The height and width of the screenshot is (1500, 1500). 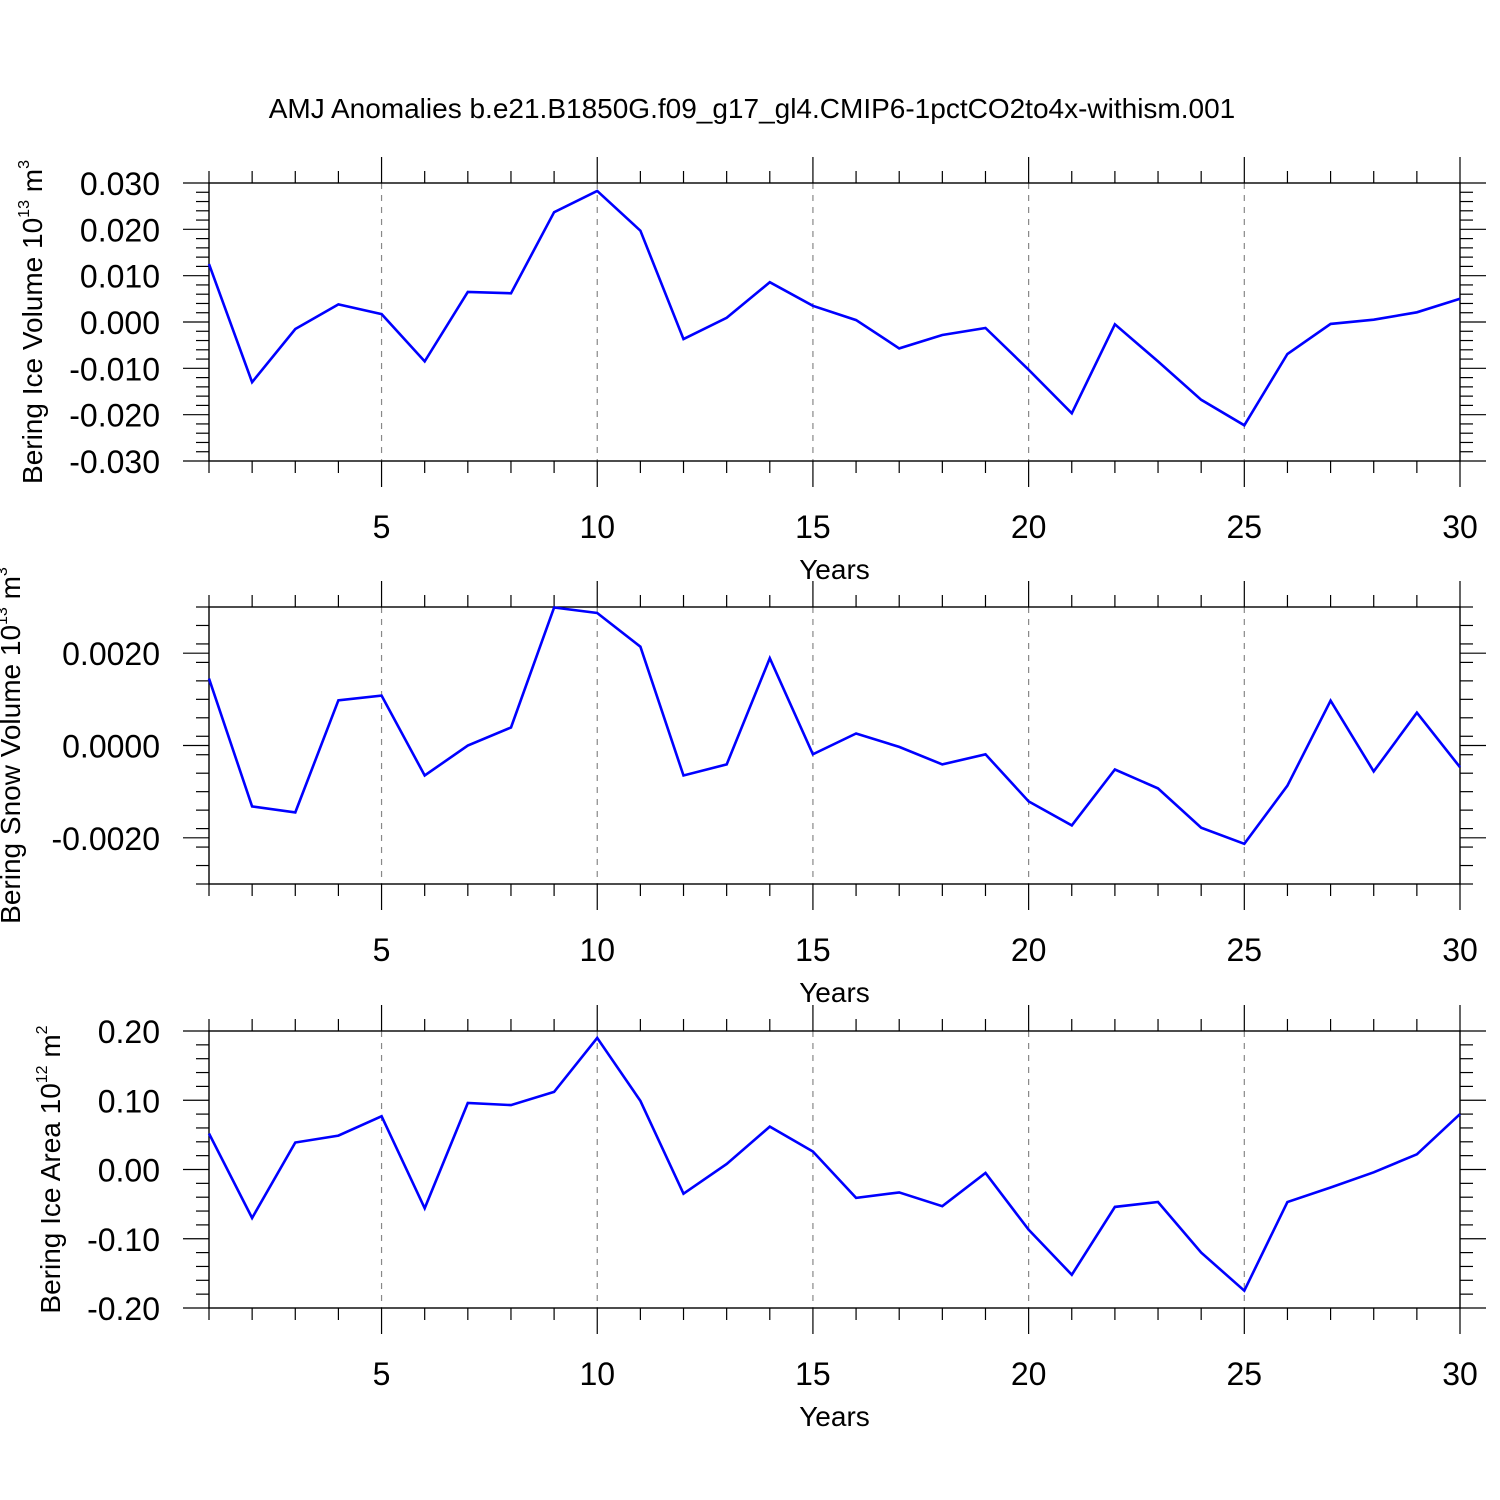 What do you see at coordinates (120, 277) in the screenshot?
I see `y-tick-label: 0.010` at bounding box center [120, 277].